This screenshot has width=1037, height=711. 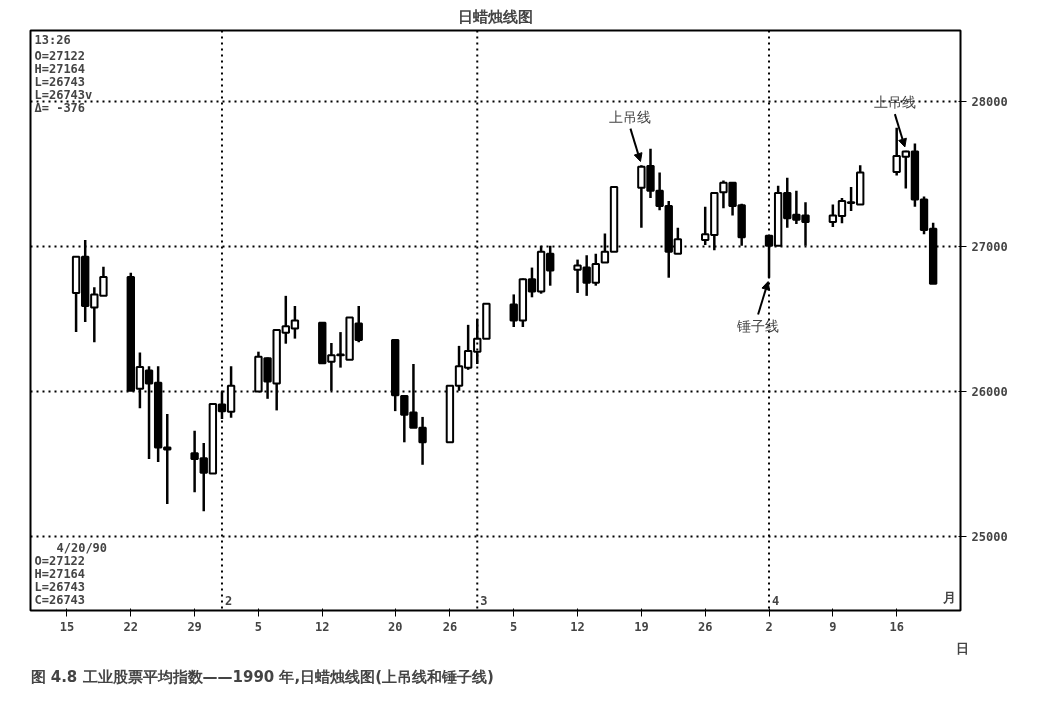 What do you see at coordinates (641, 626) in the screenshot?
I see `x-tick-label: 19` at bounding box center [641, 626].